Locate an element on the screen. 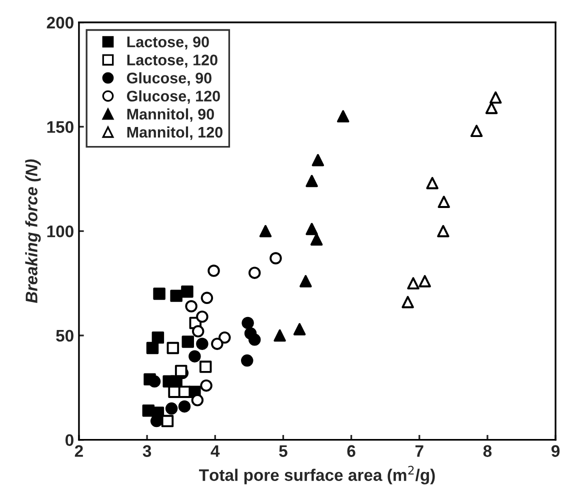 The image size is (564, 497). y-tick-label: 50 is located at coordinates (65, 336).